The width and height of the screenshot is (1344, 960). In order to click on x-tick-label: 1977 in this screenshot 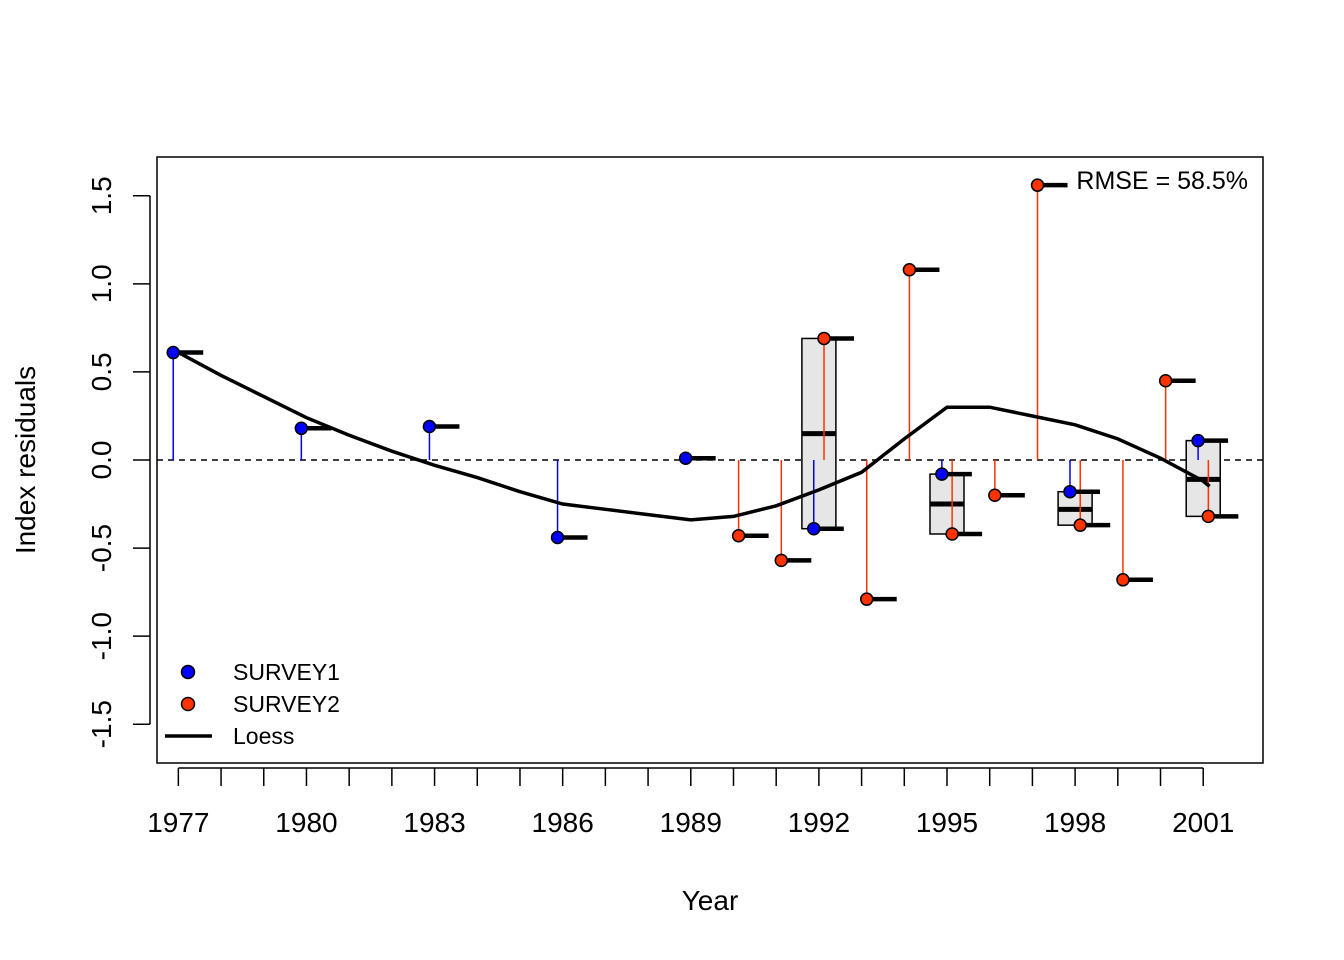, I will do `click(178, 822)`.